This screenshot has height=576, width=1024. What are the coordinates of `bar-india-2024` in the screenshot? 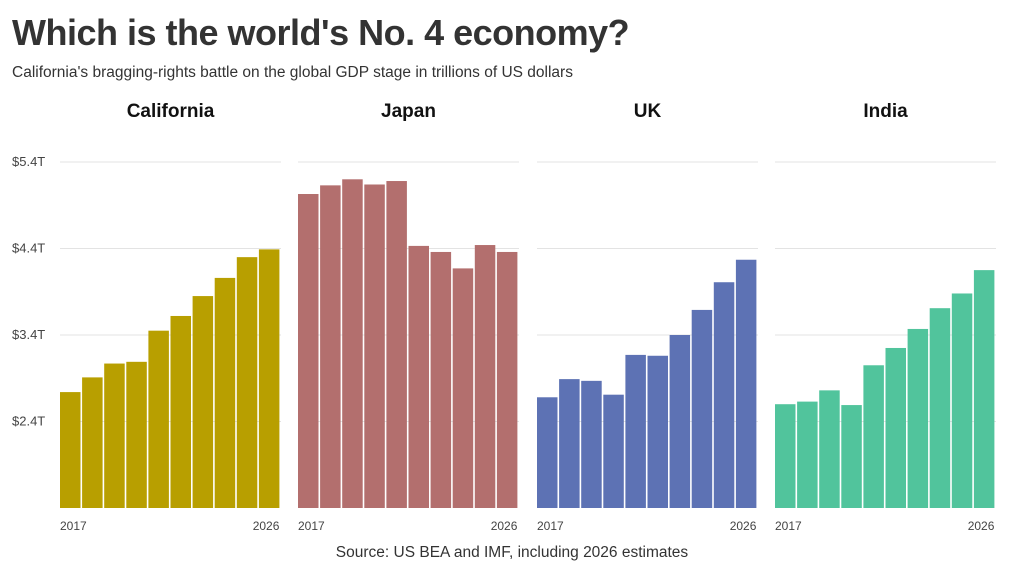 It's located at (940, 408).